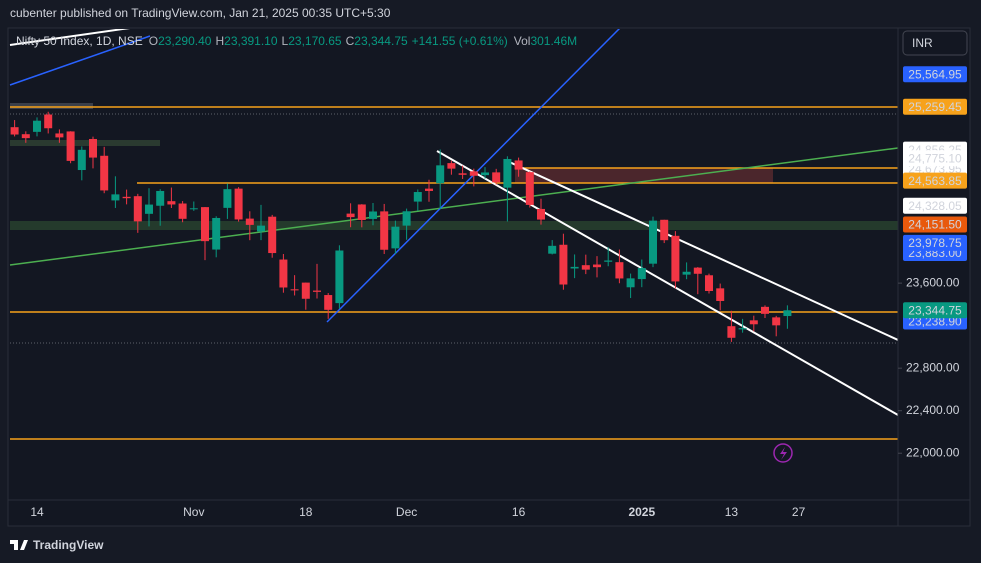 The height and width of the screenshot is (563, 981). What do you see at coordinates (315, 41) in the screenshot?
I see `legend-value: 23,170.65` at bounding box center [315, 41].